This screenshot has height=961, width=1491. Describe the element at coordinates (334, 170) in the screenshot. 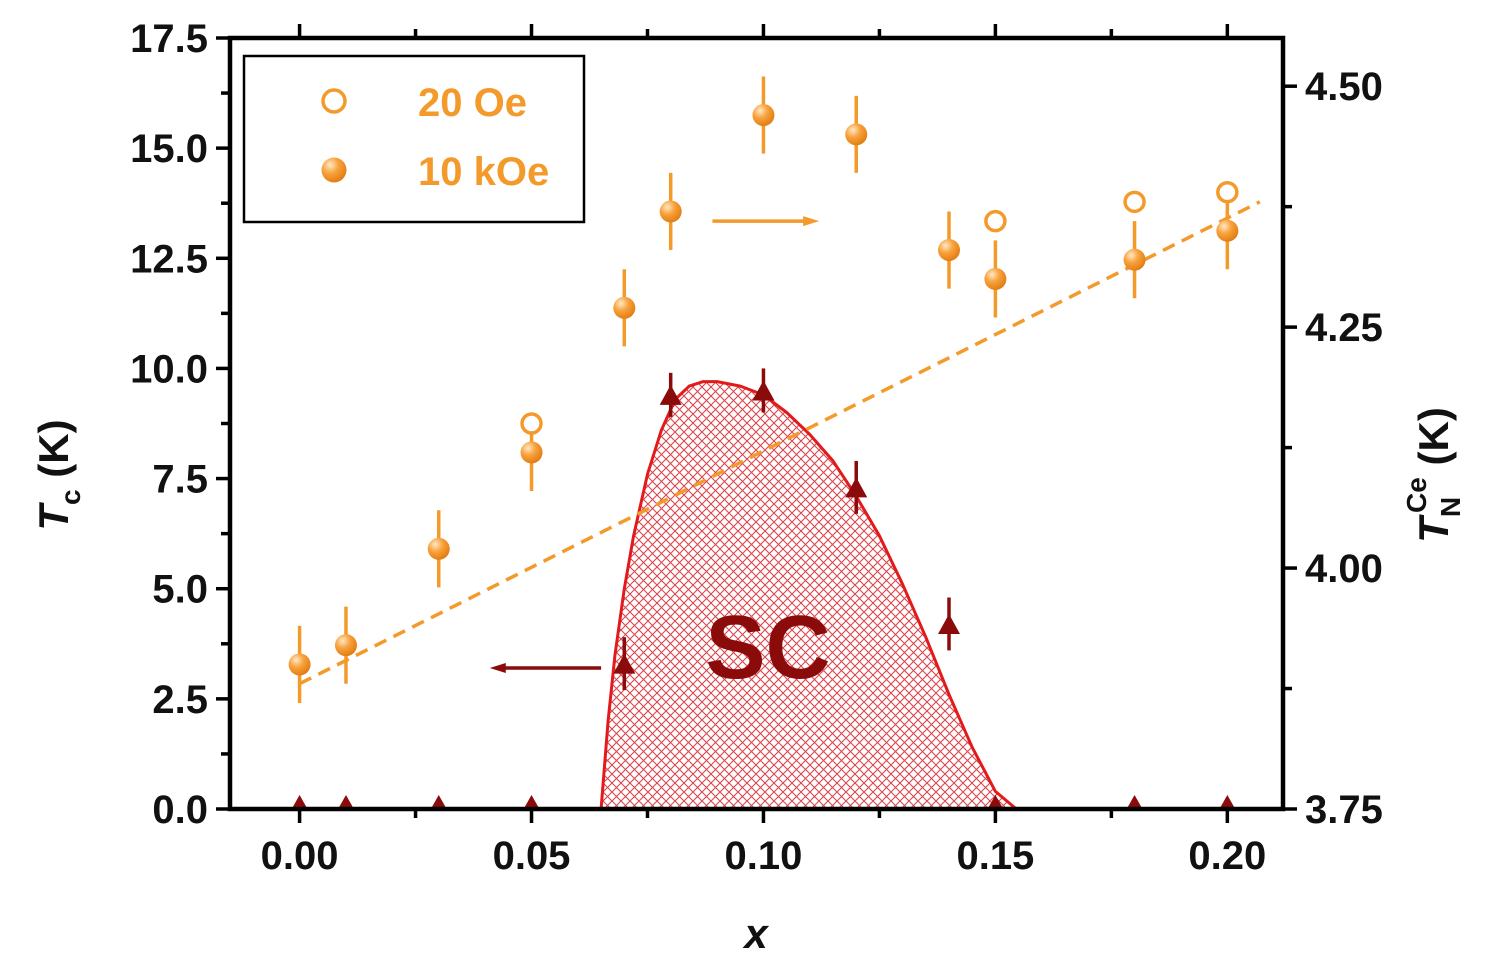

I see `legend-marker-filled-circle` at that location.